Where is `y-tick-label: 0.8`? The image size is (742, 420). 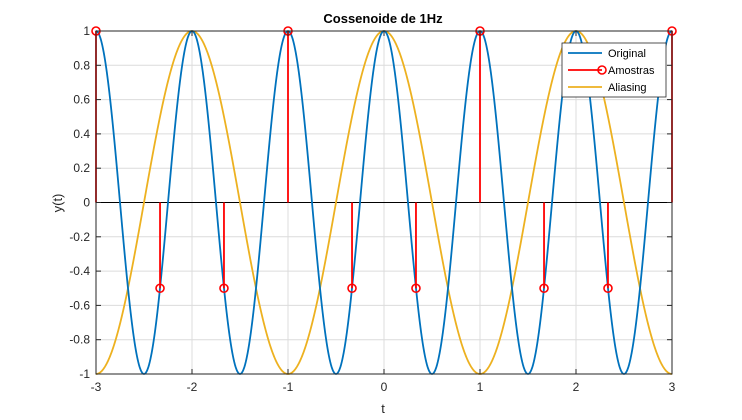
y-tick-label: 0.8 is located at coordinates (81, 65).